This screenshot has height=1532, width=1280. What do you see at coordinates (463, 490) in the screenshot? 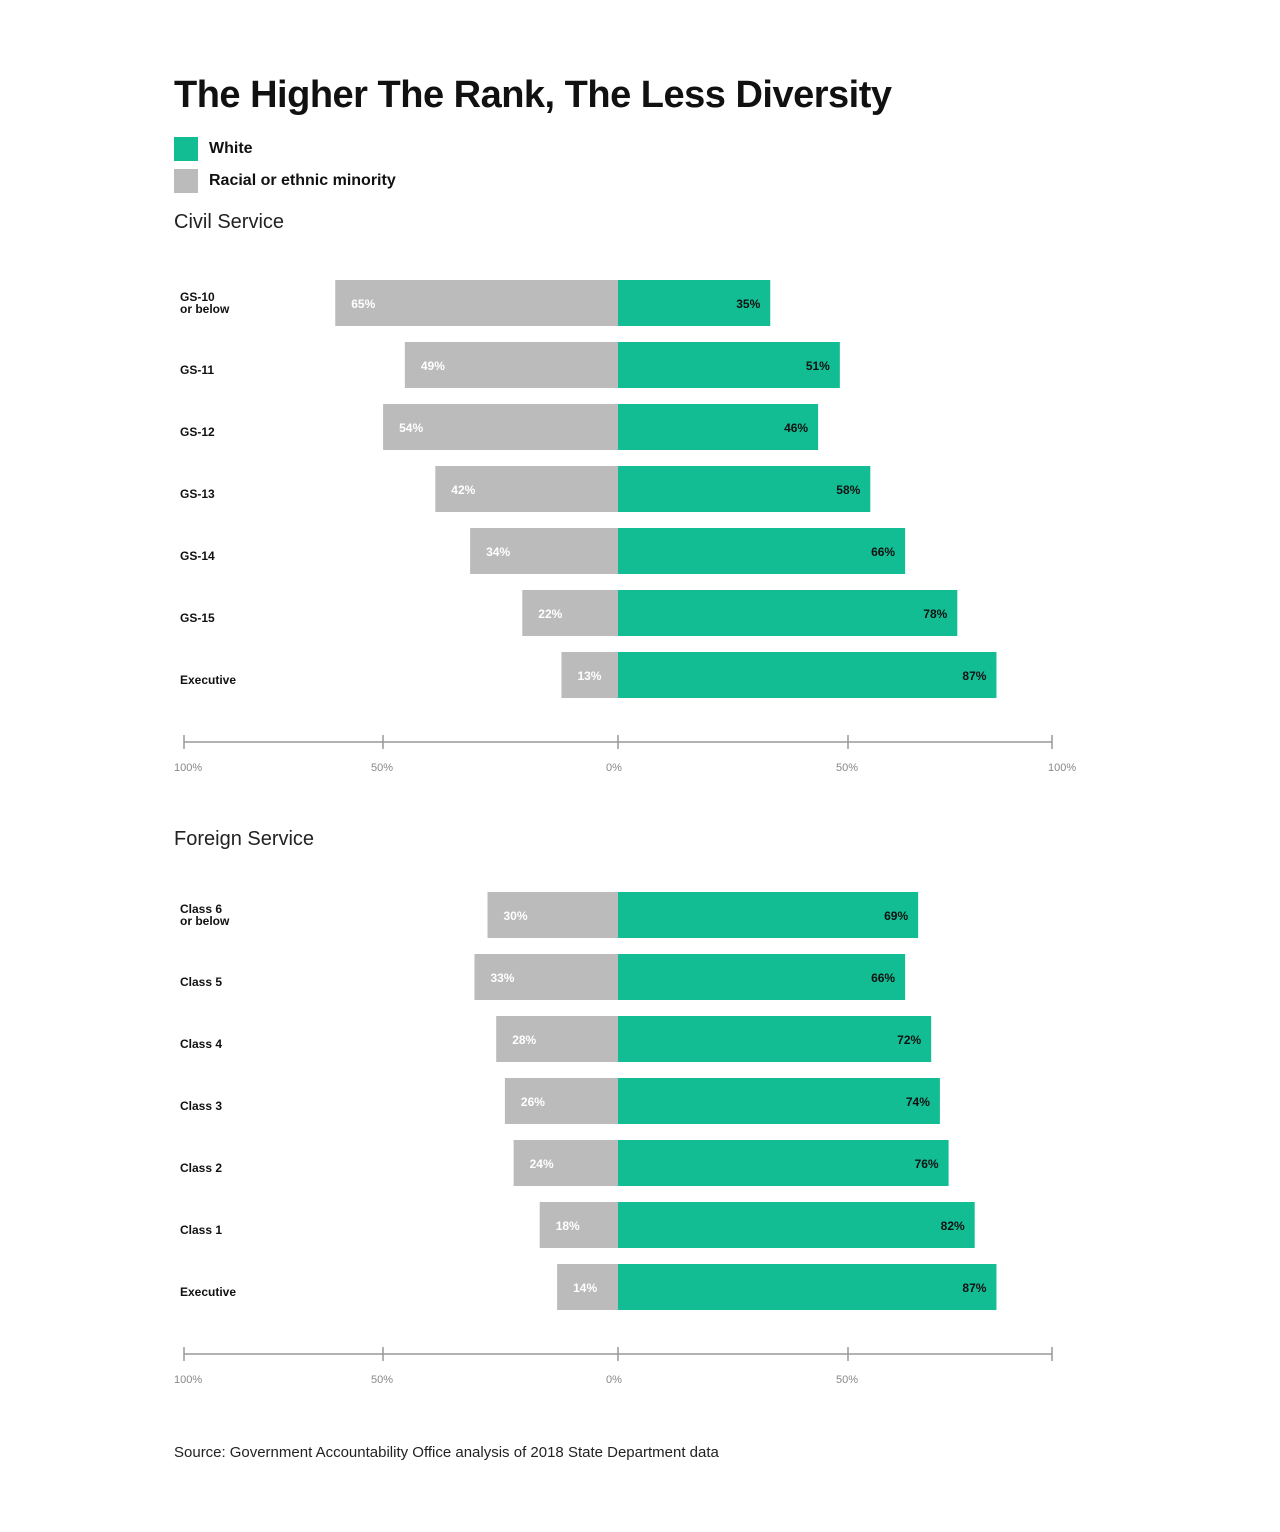
I see `civil-label-minority: 42%` at bounding box center [463, 490].